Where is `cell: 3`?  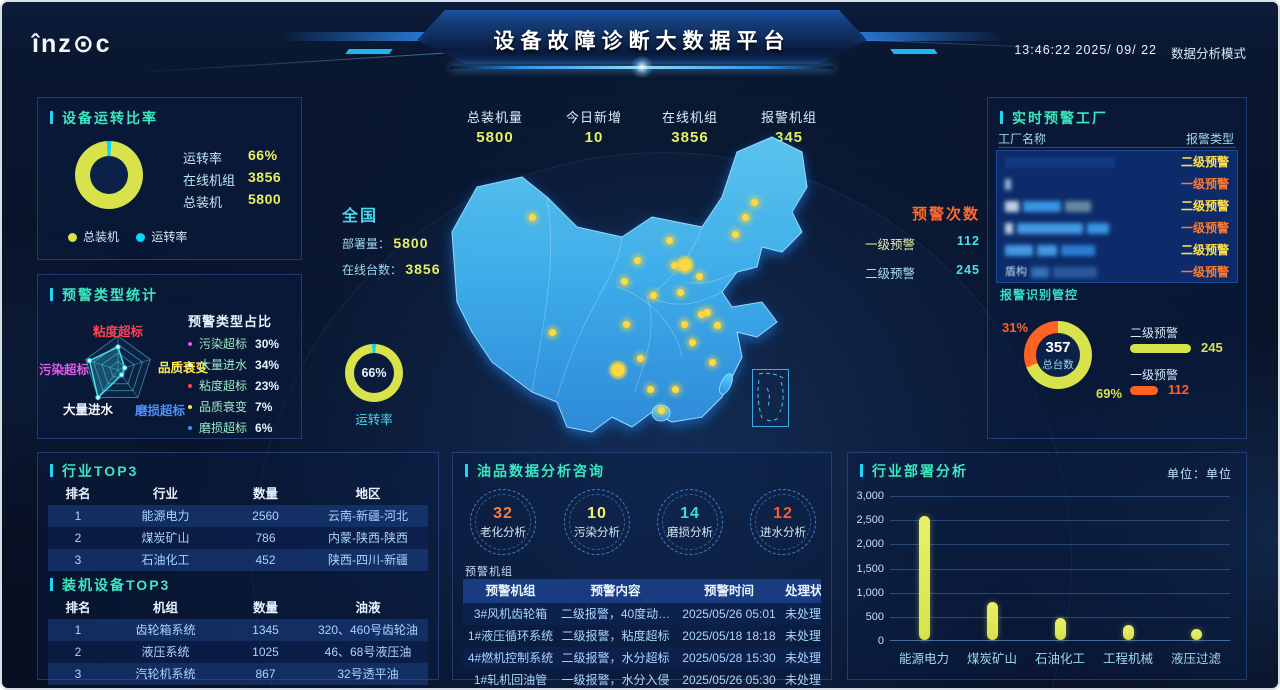 cell: 3 is located at coordinates (78, 674).